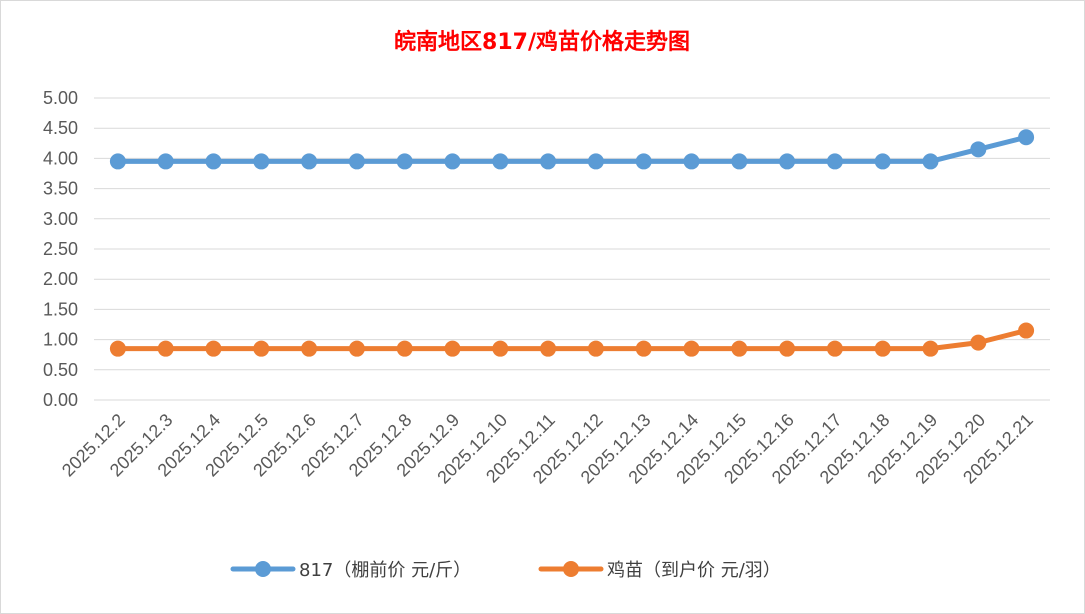  What do you see at coordinates (60, 98) in the screenshot?
I see `y-tick-label: 5.00` at bounding box center [60, 98].